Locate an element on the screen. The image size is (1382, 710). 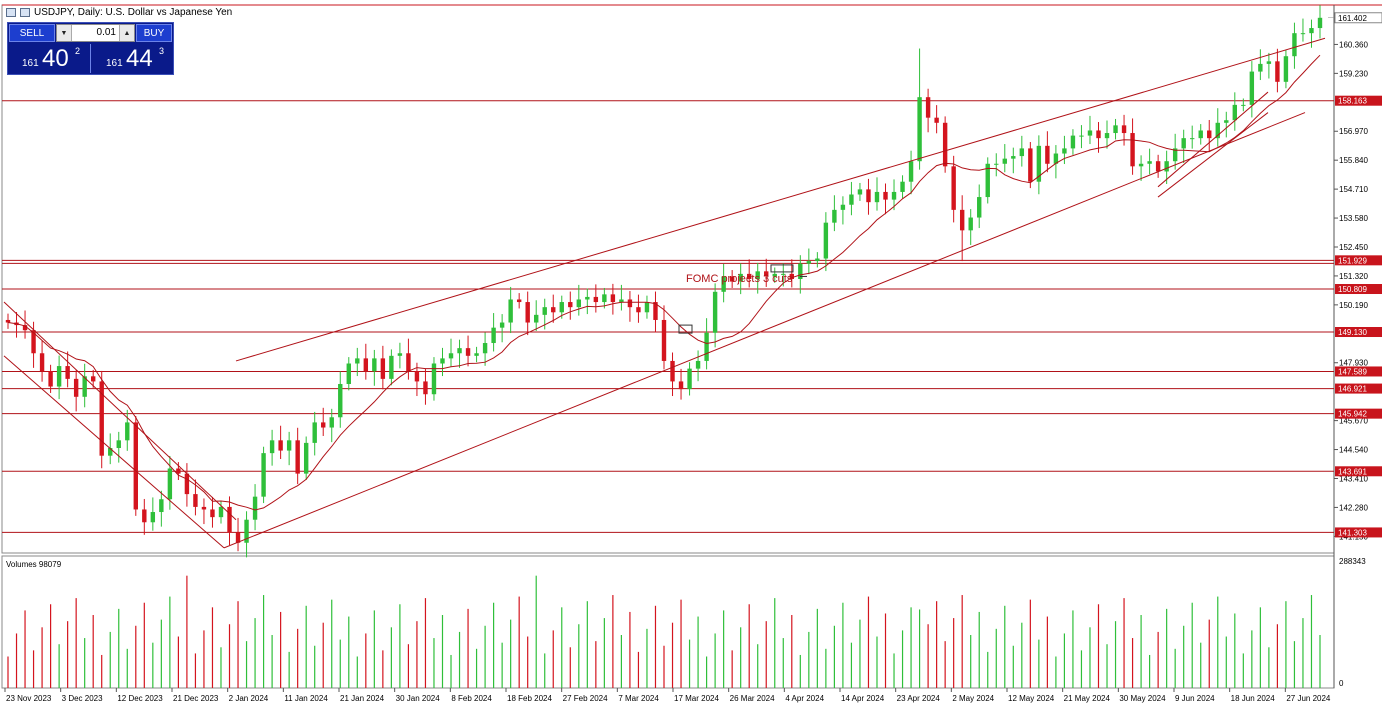
time-tick-label: 12 Dec 2023 is located at coordinates (140, 698).